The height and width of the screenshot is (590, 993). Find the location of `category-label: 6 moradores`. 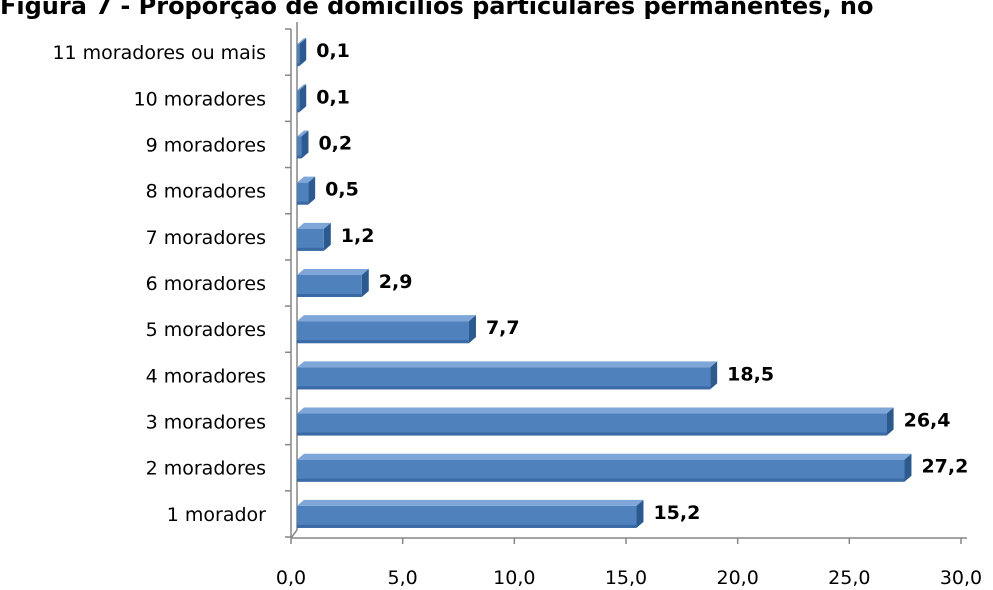

category-label: 6 moradores is located at coordinates (206, 284).